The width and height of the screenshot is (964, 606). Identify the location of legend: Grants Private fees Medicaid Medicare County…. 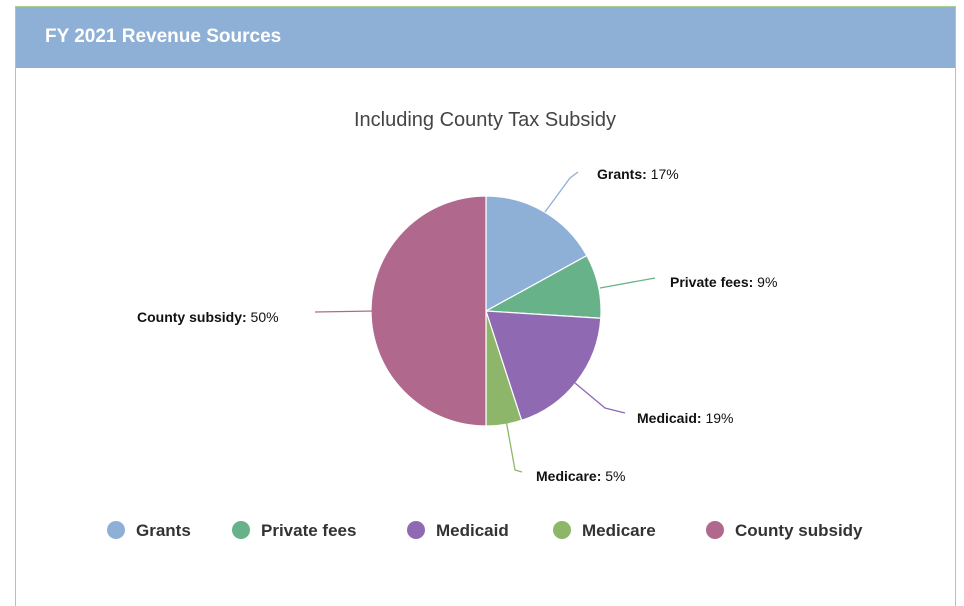
(485, 530).